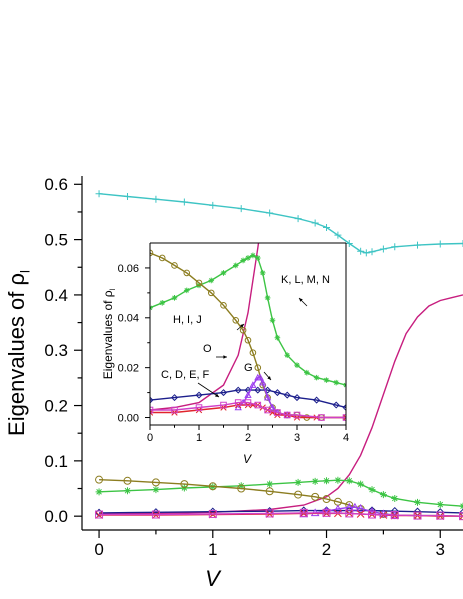 Image resolution: width=463 pixels, height=599 pixels. Describe the element at coordinates (326, 549) in the screenshot. I see `main-x-tick-label: 2` at that location.